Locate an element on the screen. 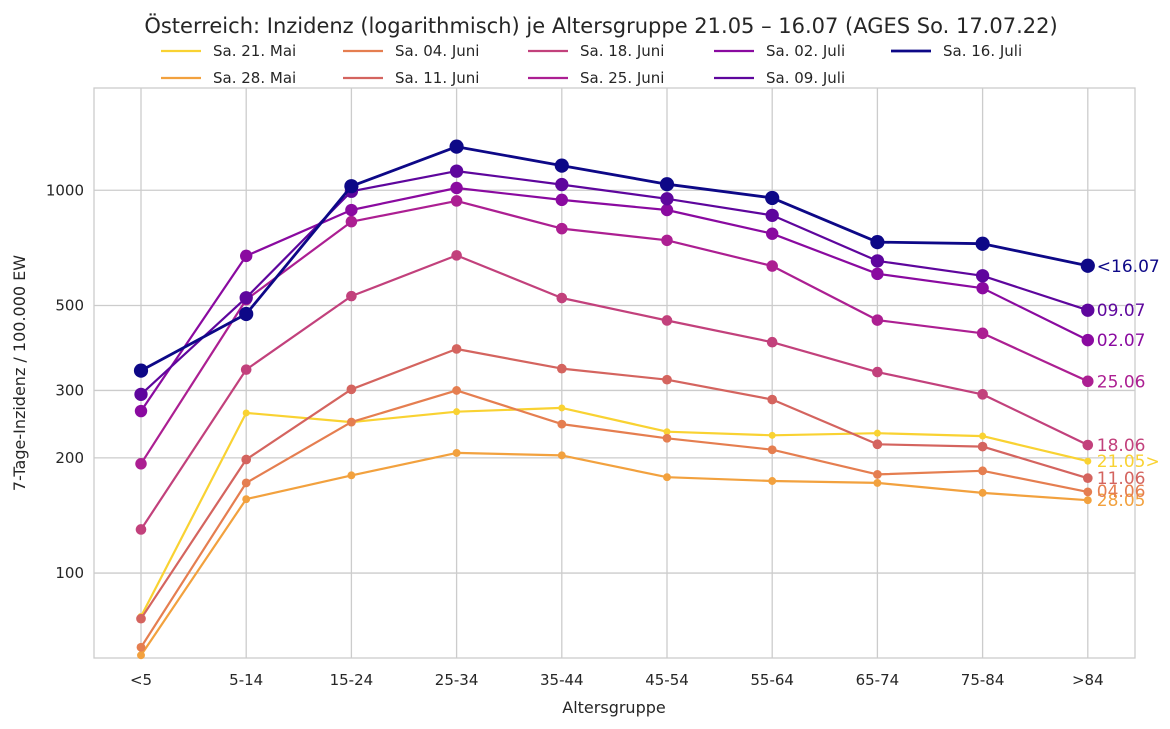 Image resolution: width=1170 pixels, height=729 pixels. legend-label: Sa. 18. Juni is located at coordinates (622, 51).